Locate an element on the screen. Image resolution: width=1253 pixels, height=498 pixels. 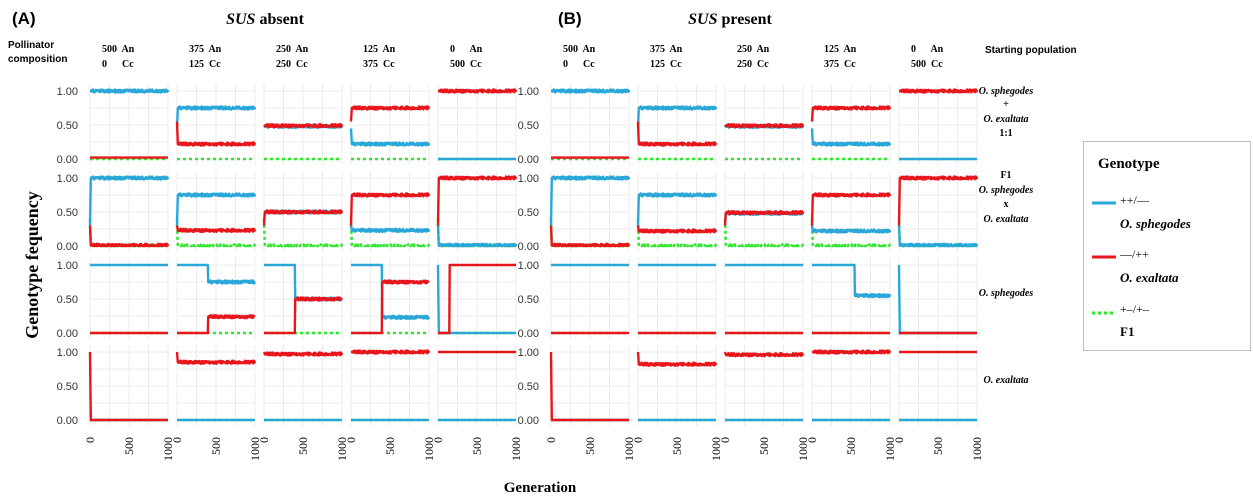
panel-A21 is located at coordinates (216, 299).